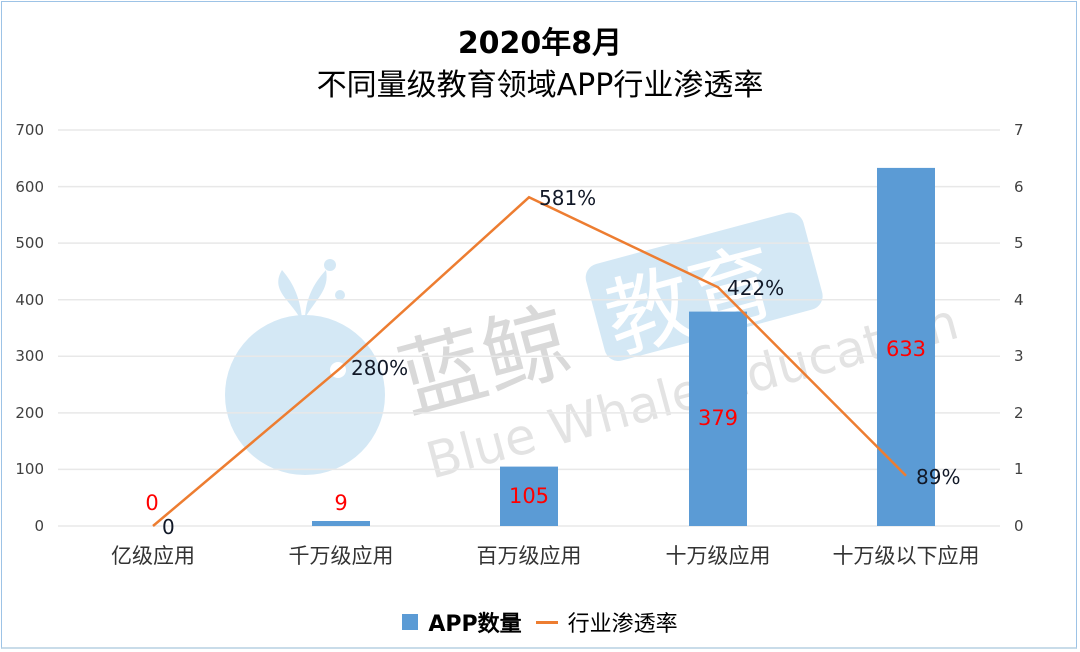 The image size is (1080, 652). What do you see at coordinates (1019, 356) in the screenshot?
I see `y2-tick: 3` at bounding box center [1019, 356].